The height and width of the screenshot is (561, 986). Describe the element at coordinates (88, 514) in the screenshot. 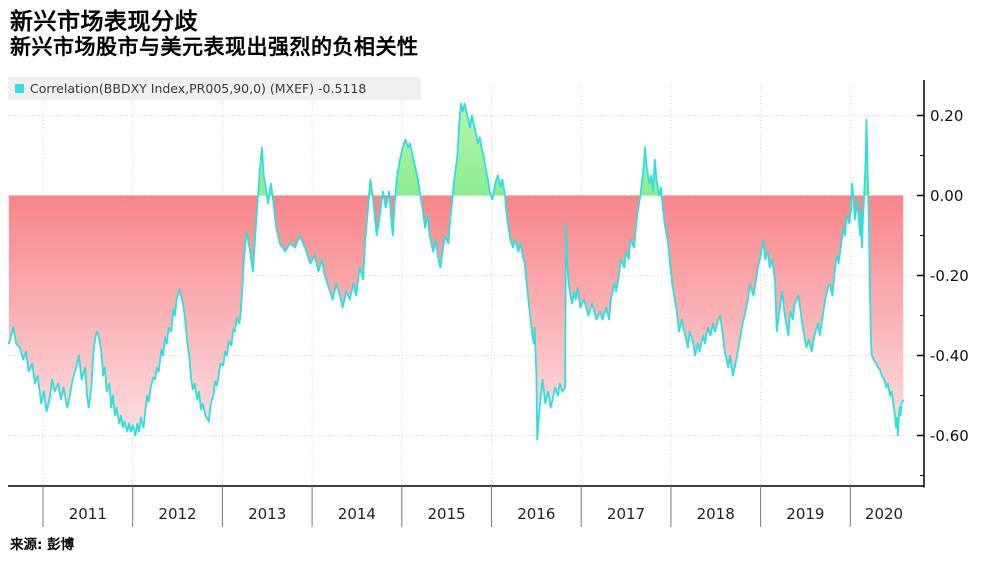

I see `svg-text: 2011` at that location.